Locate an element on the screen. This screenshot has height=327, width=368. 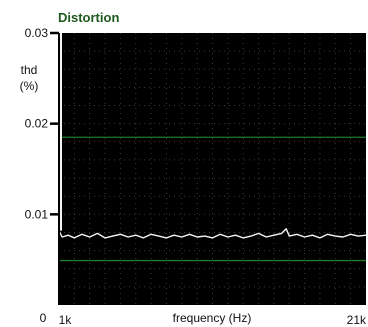
y-tick-label: 0.03 is located at coordinates (37, 33).